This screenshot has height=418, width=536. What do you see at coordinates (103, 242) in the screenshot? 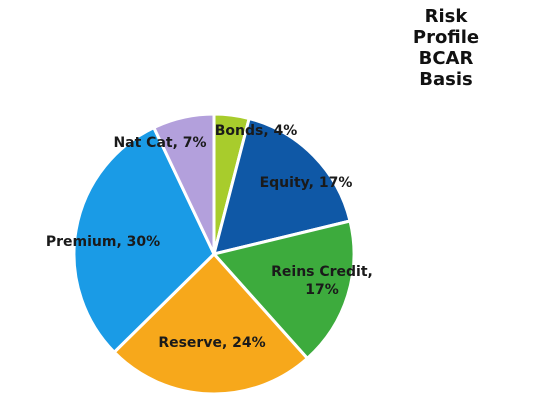
I see `slice-label: Premium, 30%` at bounding box center [103, 242].